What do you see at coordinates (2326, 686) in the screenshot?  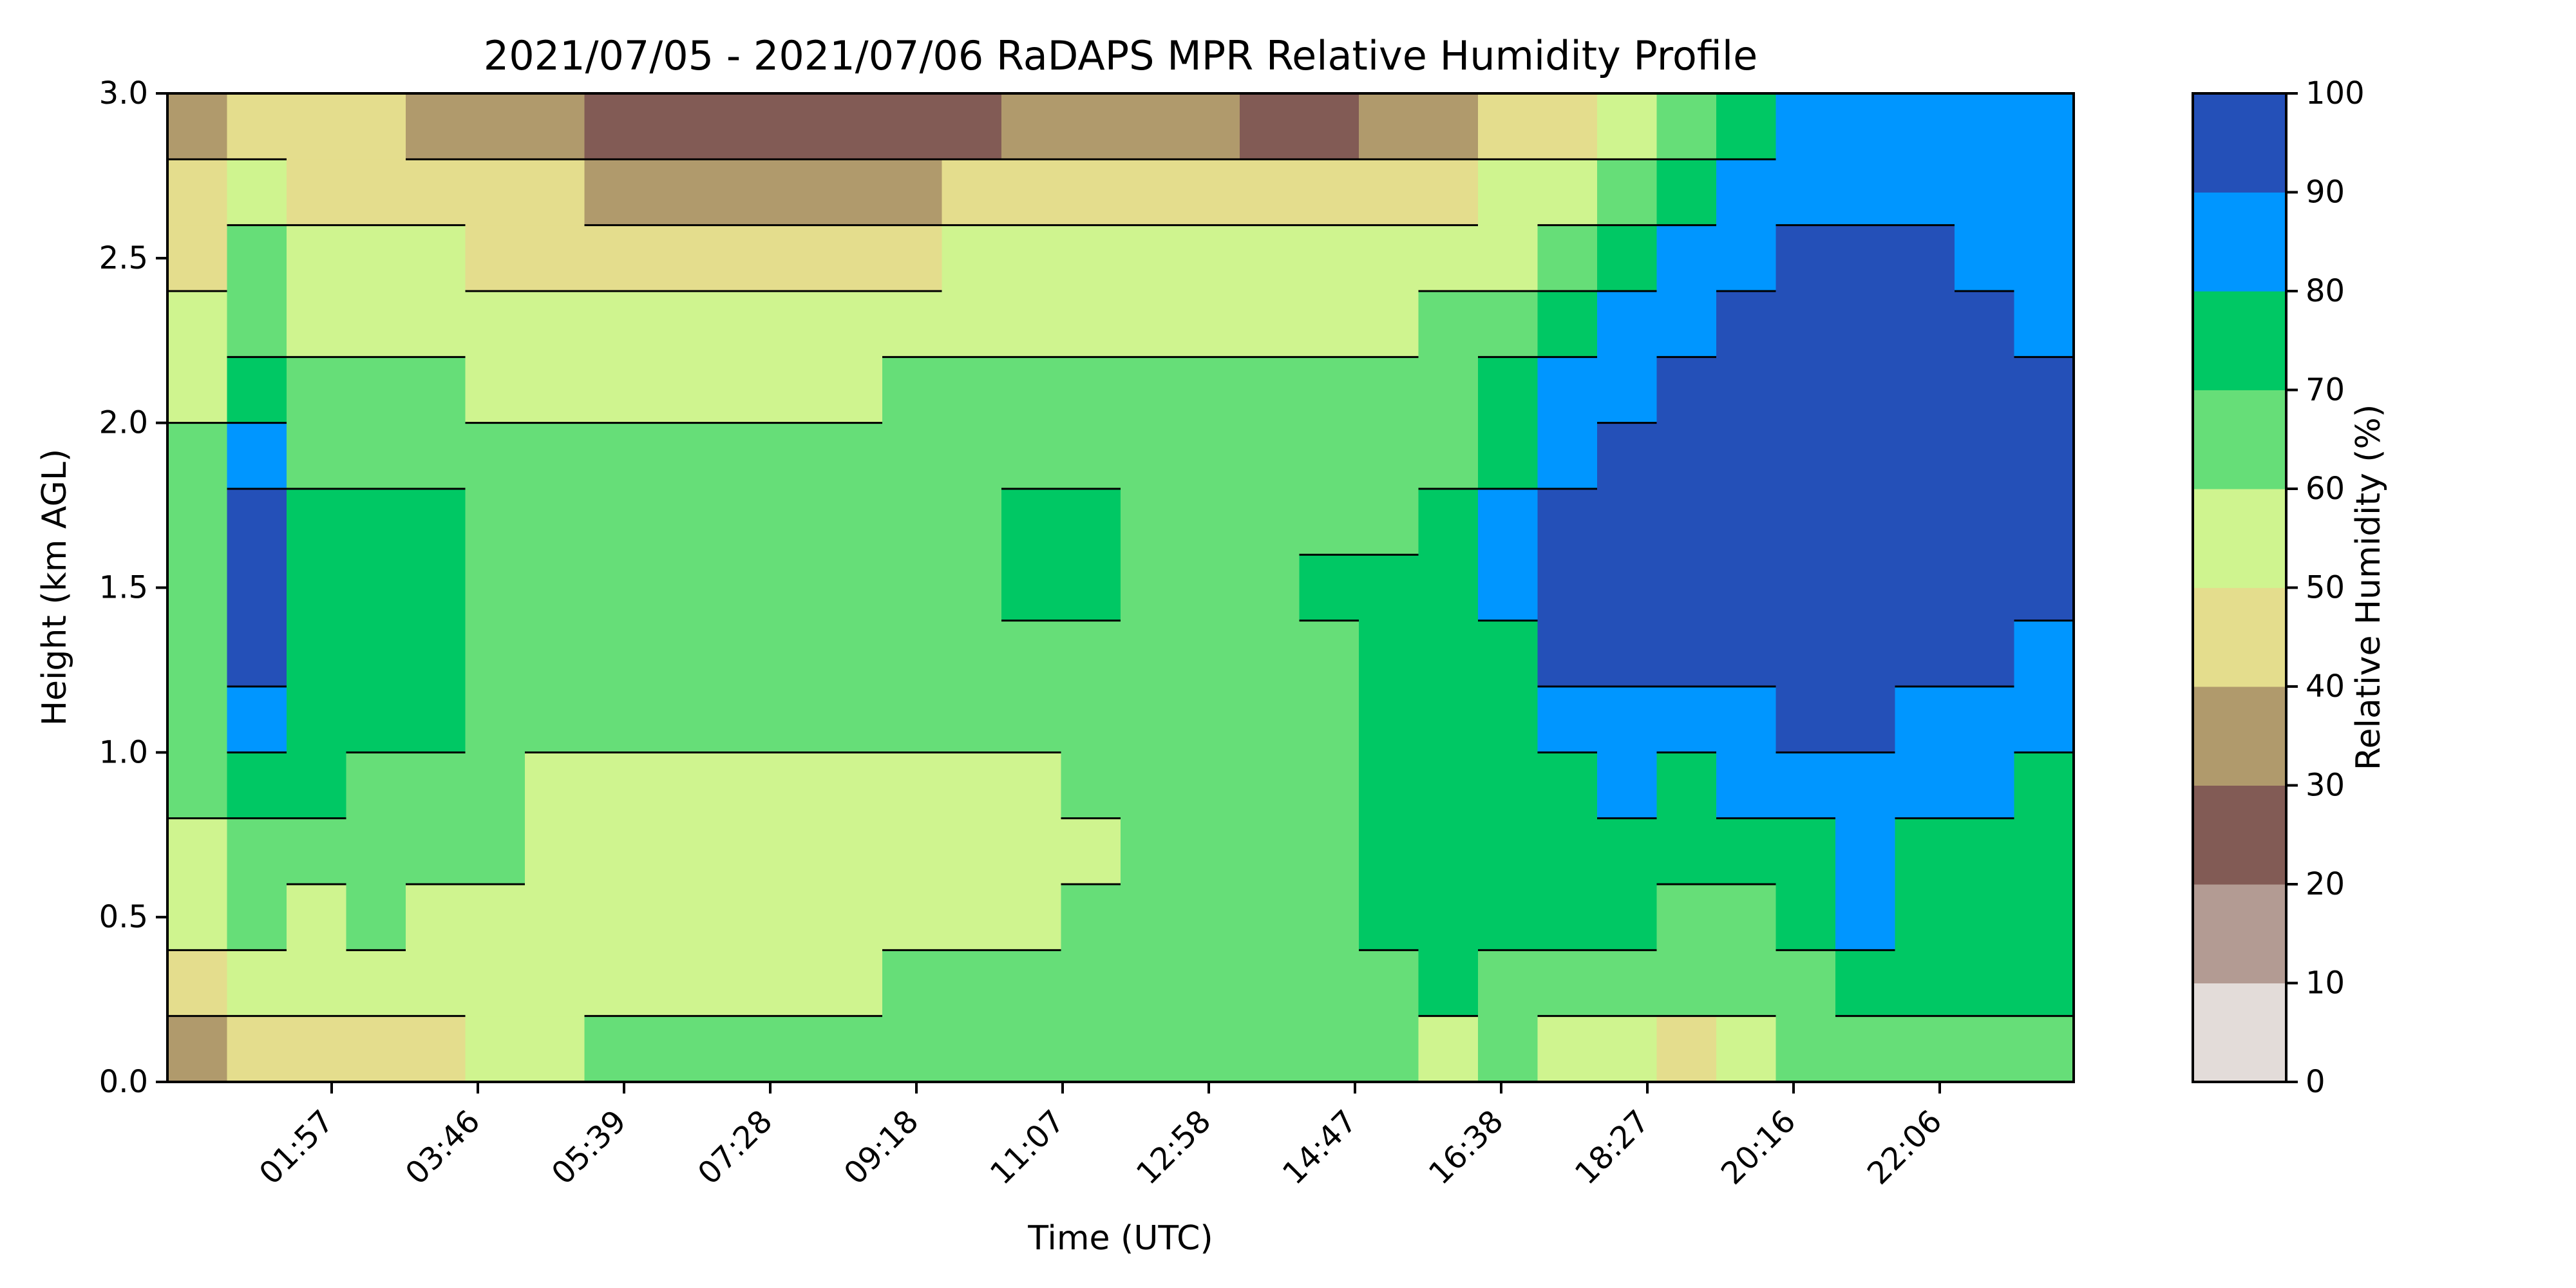 I see `colorbar-tick-label: 40` at bounding box center [2326, 686].